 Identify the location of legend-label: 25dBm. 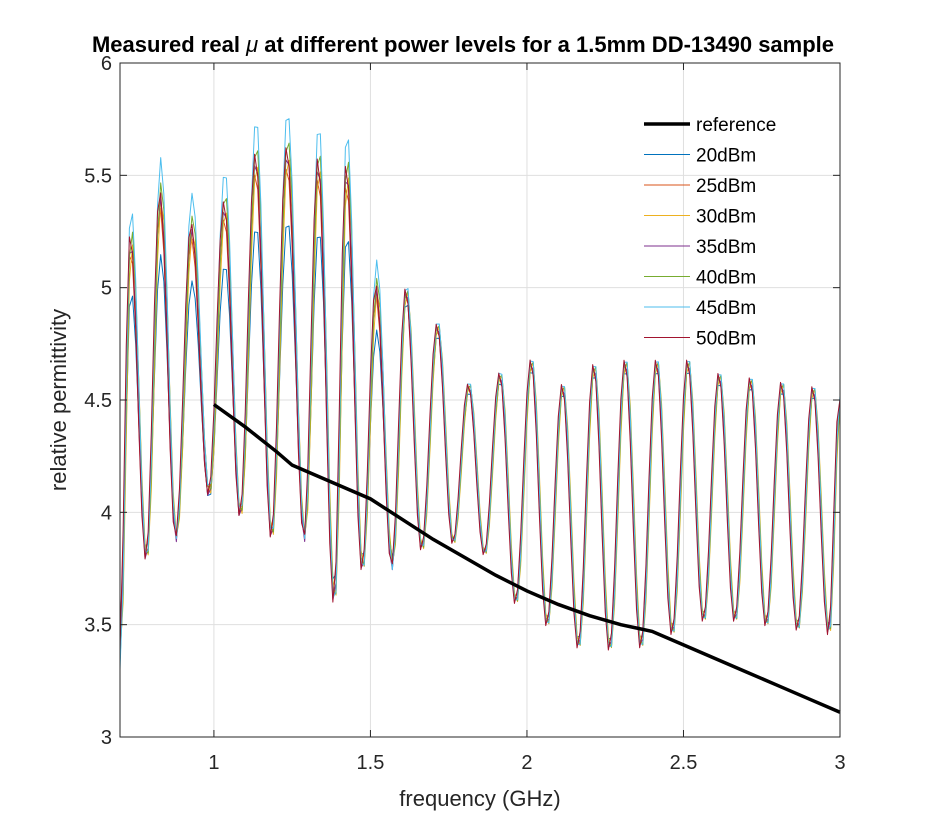
(726, 186).